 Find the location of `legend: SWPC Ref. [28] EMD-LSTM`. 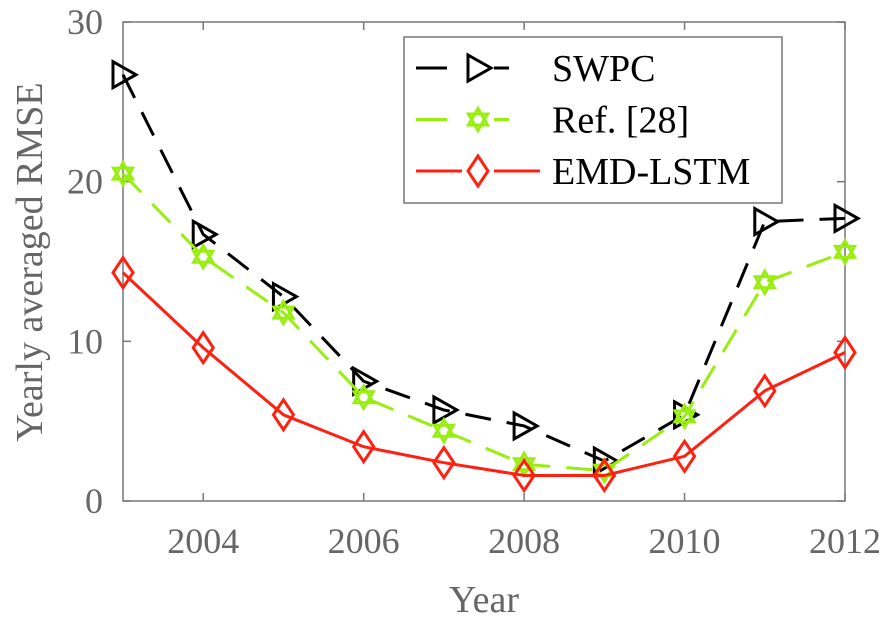

legend: SWPC Ref. [28] EMD-LSTM is located at coordinates (593, 120).